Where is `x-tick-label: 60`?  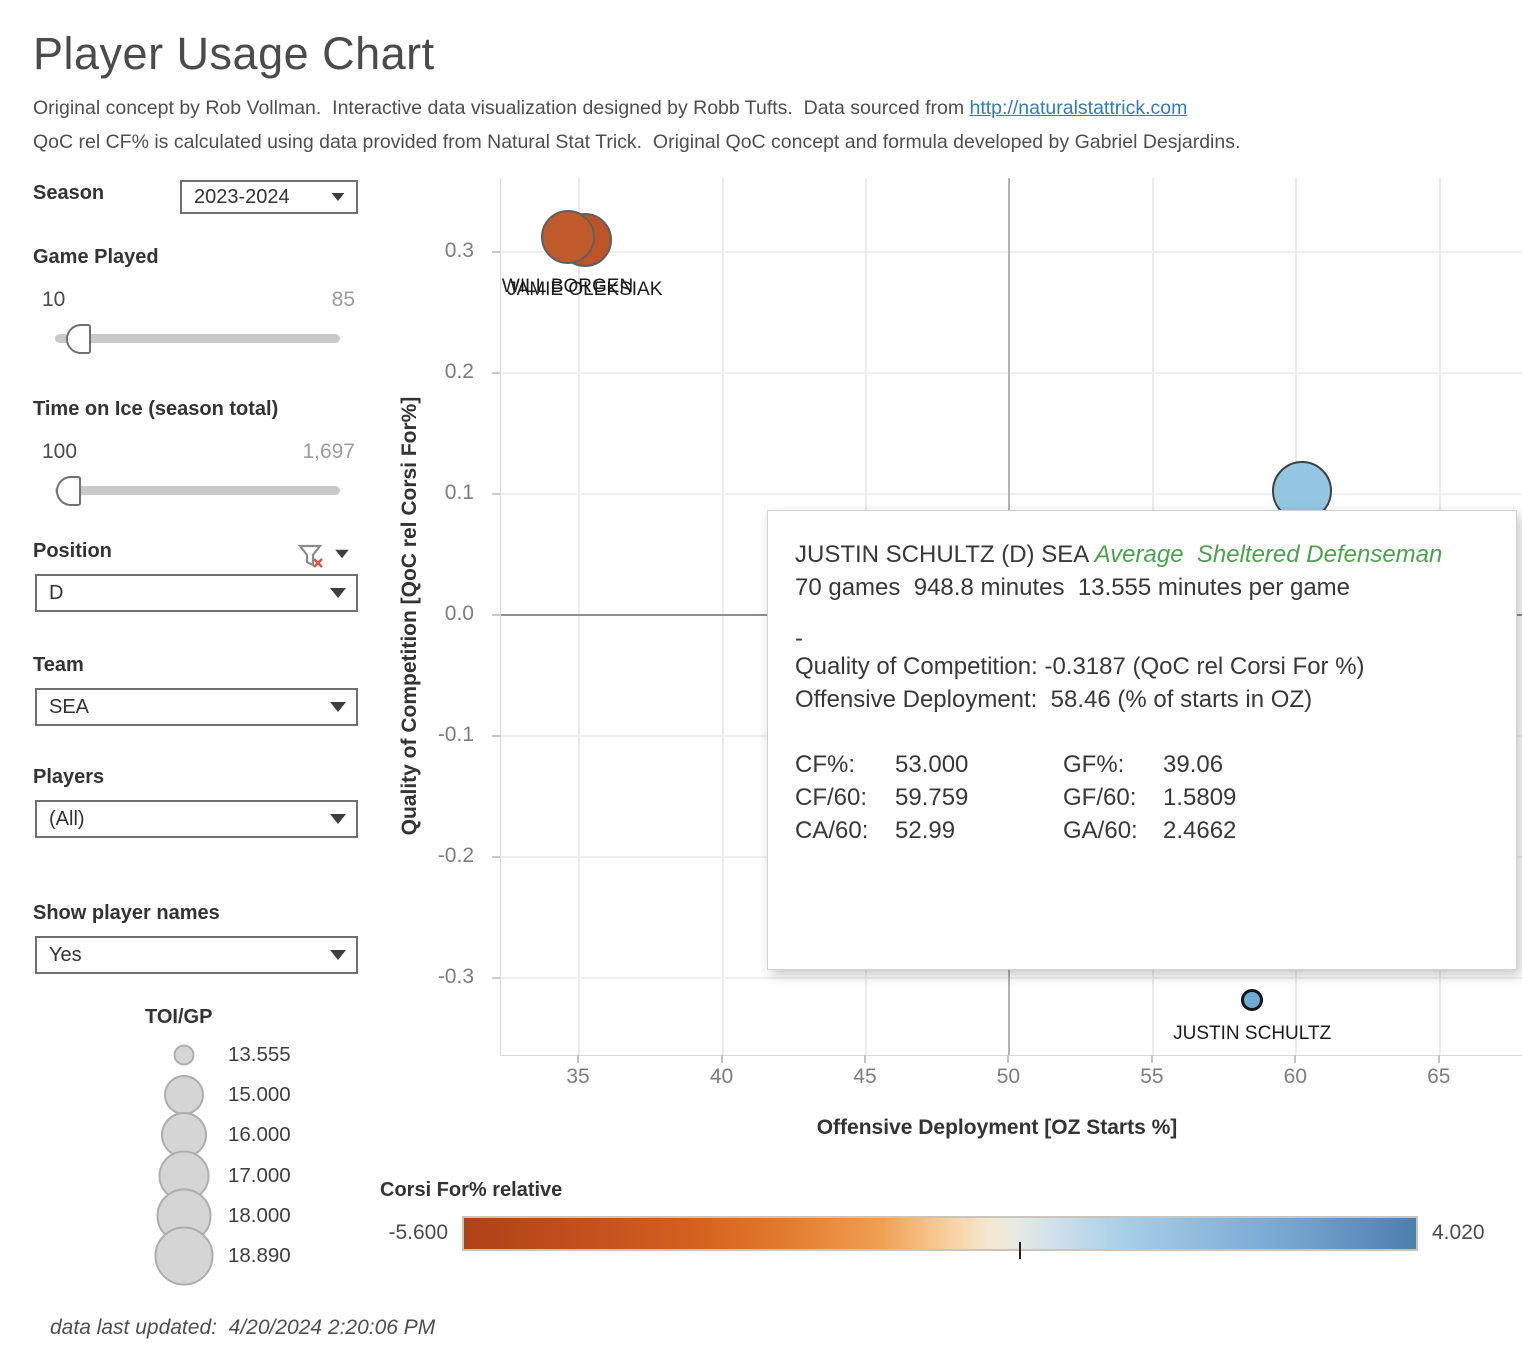
x-tick-label: 60 is located at coordinates (1295, 1076).